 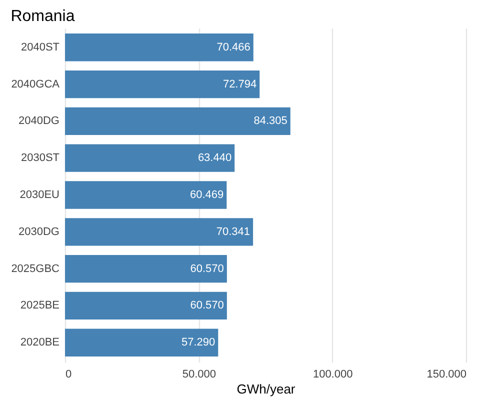 What do you see at coordinates (40, 306) in the screenshot?
I see `y-tick-label: 2025BE` at bounding box center [40, 306].